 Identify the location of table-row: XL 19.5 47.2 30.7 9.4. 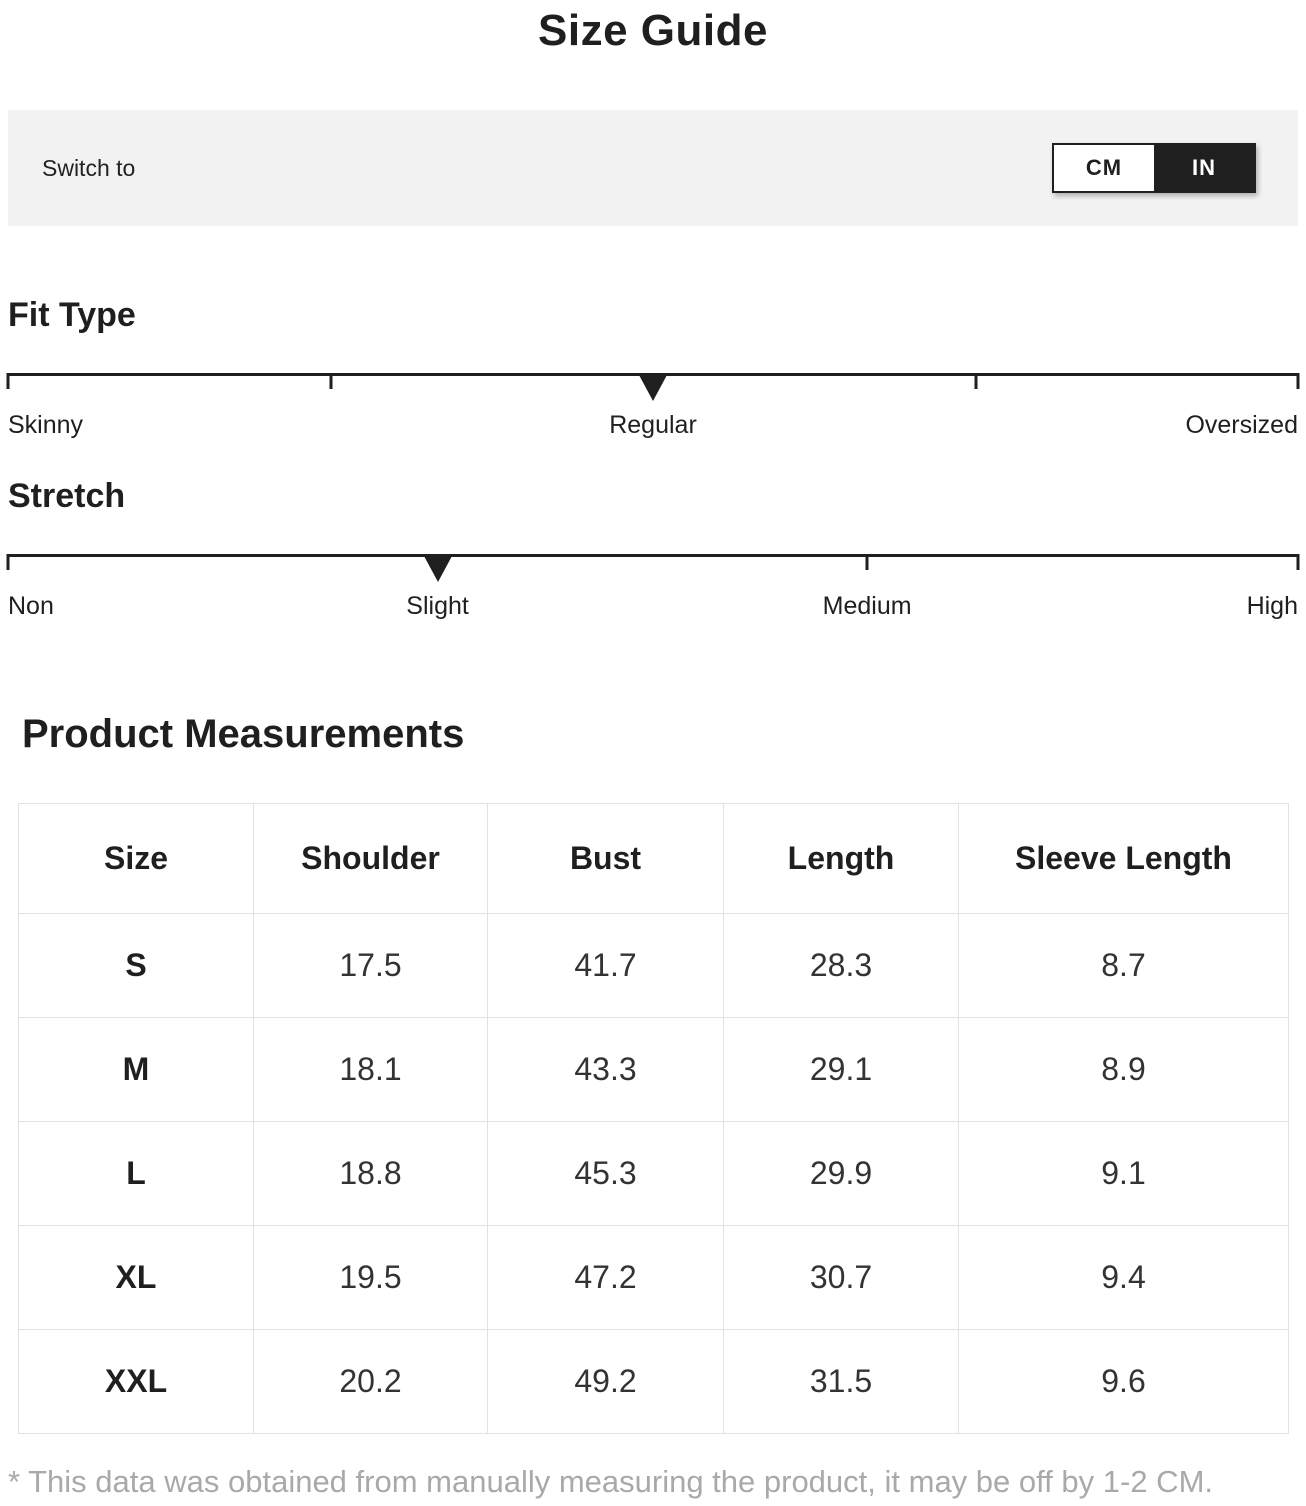
(653, 1277).